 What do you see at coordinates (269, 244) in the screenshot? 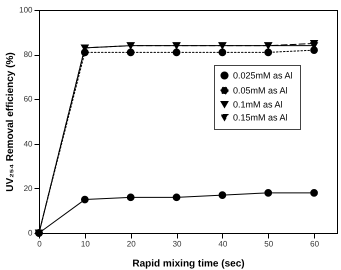
I see `x-tick-label: 50` at bounding box center [269, 244].